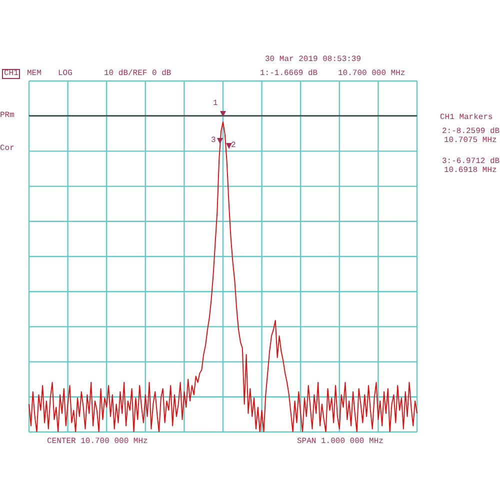  What do you see at coordinates (471, 161) in the screenshot?
I see `text: 3:-6.9712 dB` at bounding box center [471, 161].